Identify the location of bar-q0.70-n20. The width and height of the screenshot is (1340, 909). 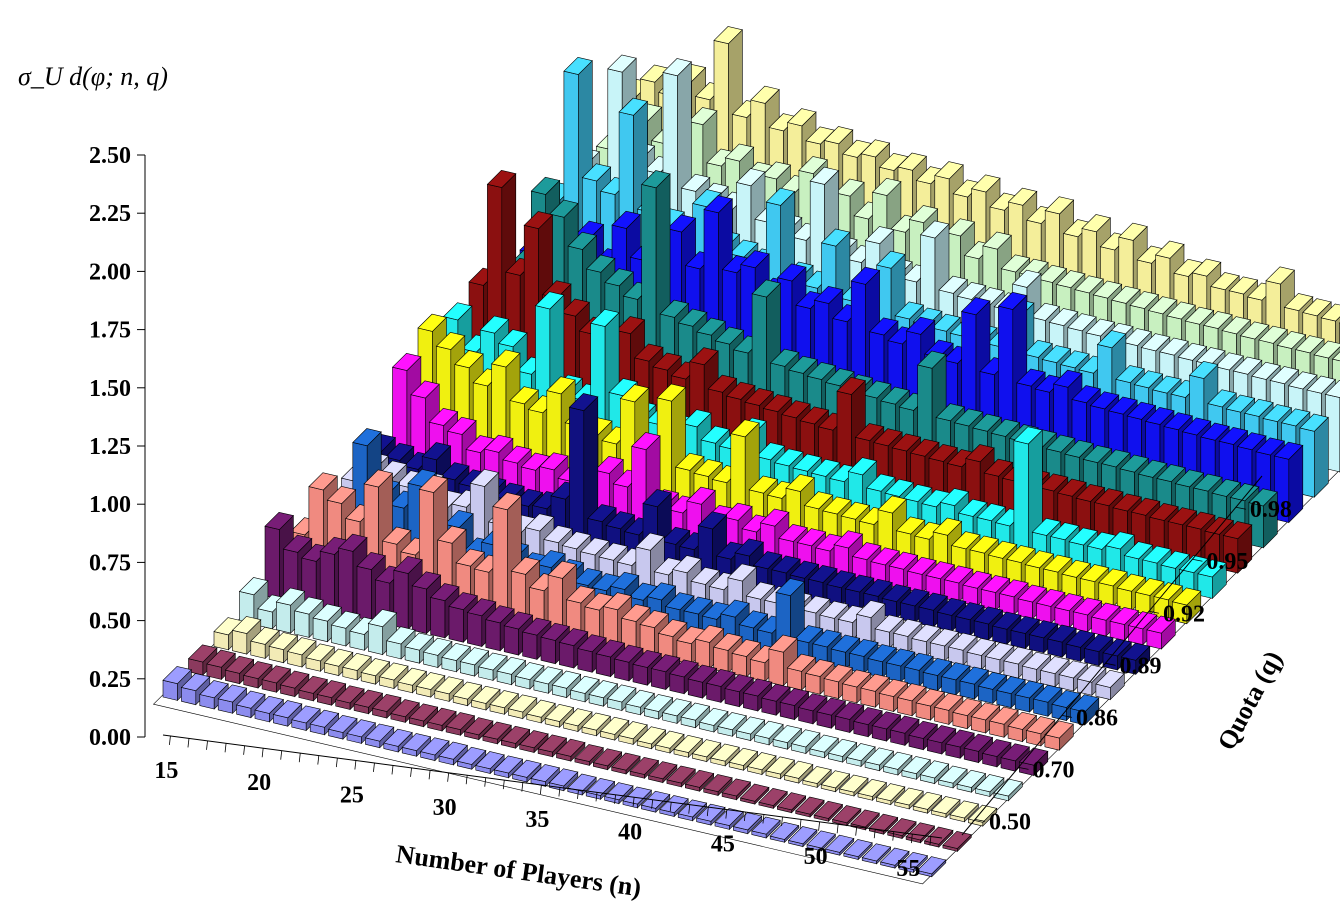
(320, 658).